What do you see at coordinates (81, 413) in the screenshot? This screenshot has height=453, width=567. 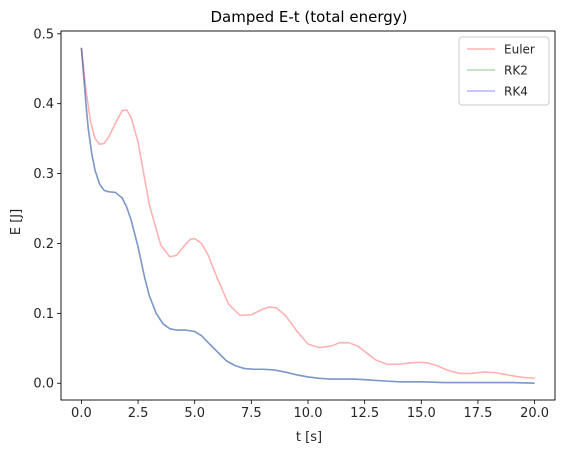 I see `x-tick-label: 0.0` at bounding box center [81, 413].